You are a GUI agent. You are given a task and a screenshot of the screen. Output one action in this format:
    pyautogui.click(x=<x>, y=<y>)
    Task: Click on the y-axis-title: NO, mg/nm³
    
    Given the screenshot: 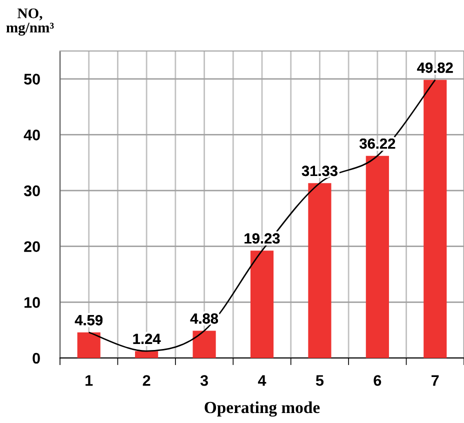 What is the action you would take?
    pyautogui.click(x=30, y=22)
    